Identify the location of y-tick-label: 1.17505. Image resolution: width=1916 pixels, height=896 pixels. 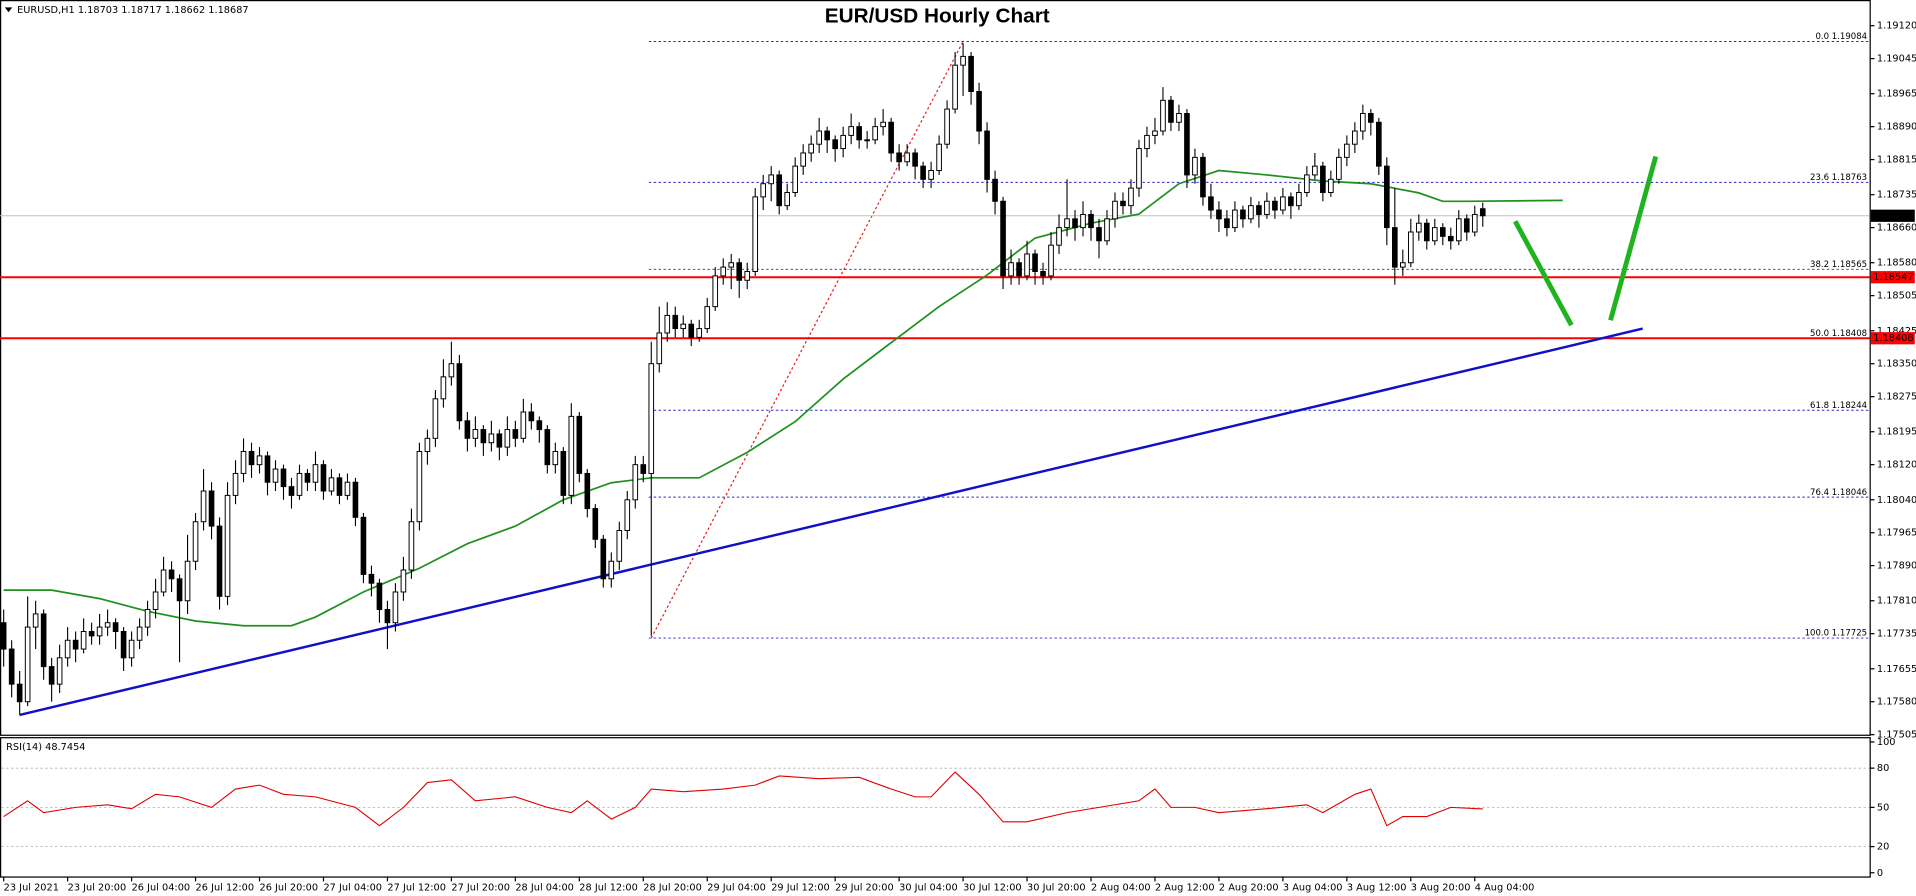
(1896, 735).